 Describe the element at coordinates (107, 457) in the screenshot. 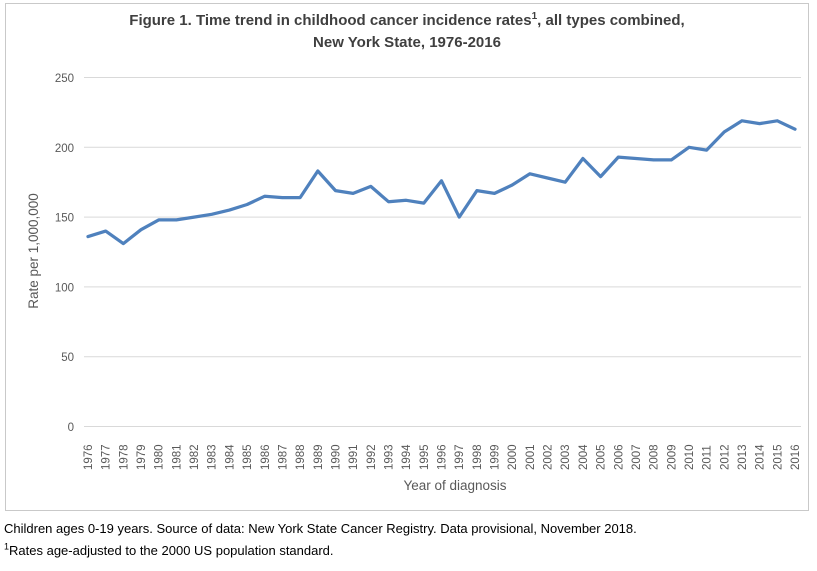

I see `x-tick-label: 1977` at that location.